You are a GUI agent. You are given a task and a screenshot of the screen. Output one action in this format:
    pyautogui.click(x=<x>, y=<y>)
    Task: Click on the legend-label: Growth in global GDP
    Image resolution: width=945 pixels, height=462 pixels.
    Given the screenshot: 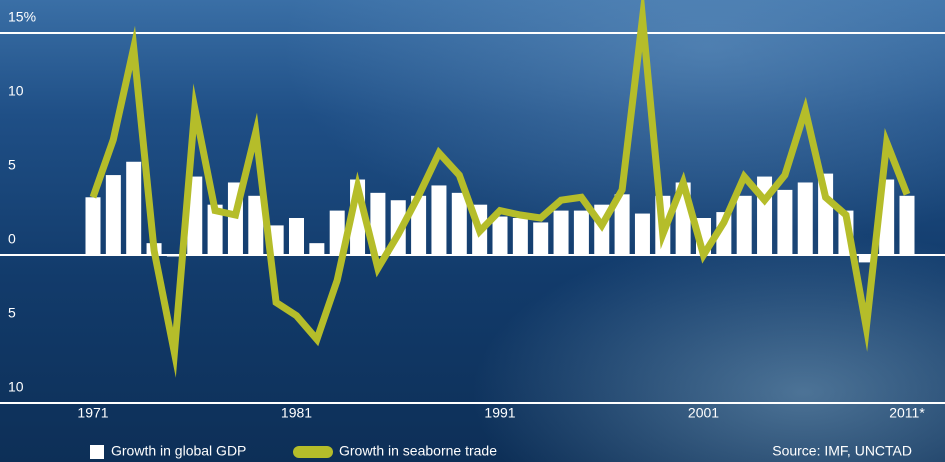 What is the action you would take?
    pyautogui.click(x=178, y=451)
    